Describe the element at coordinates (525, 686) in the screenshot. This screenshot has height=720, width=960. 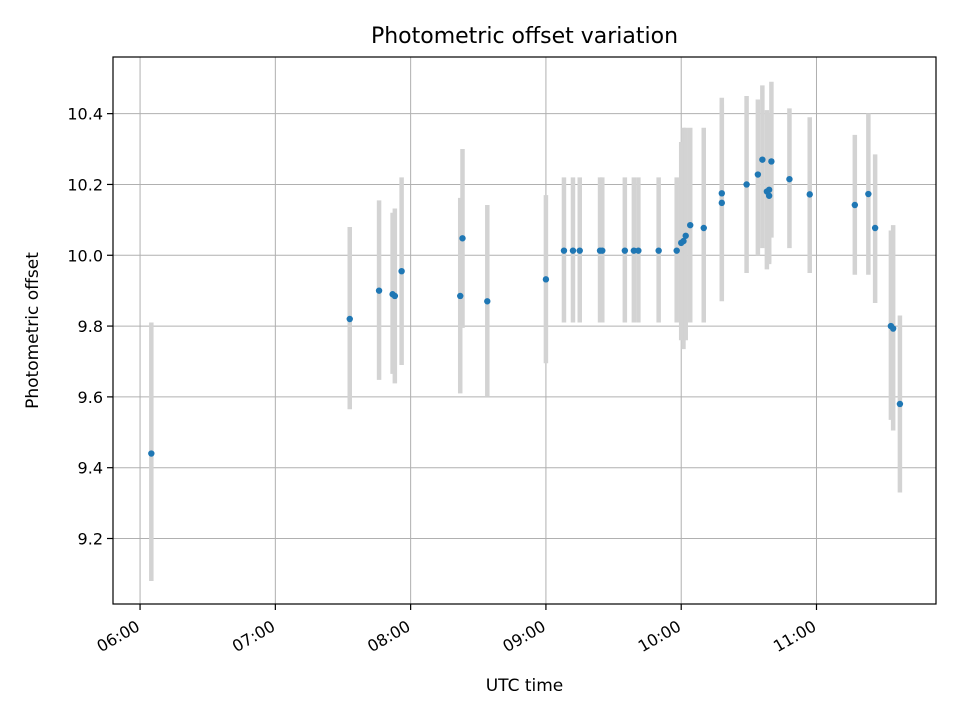
I see `x-axis-label: UTC time` at that location.